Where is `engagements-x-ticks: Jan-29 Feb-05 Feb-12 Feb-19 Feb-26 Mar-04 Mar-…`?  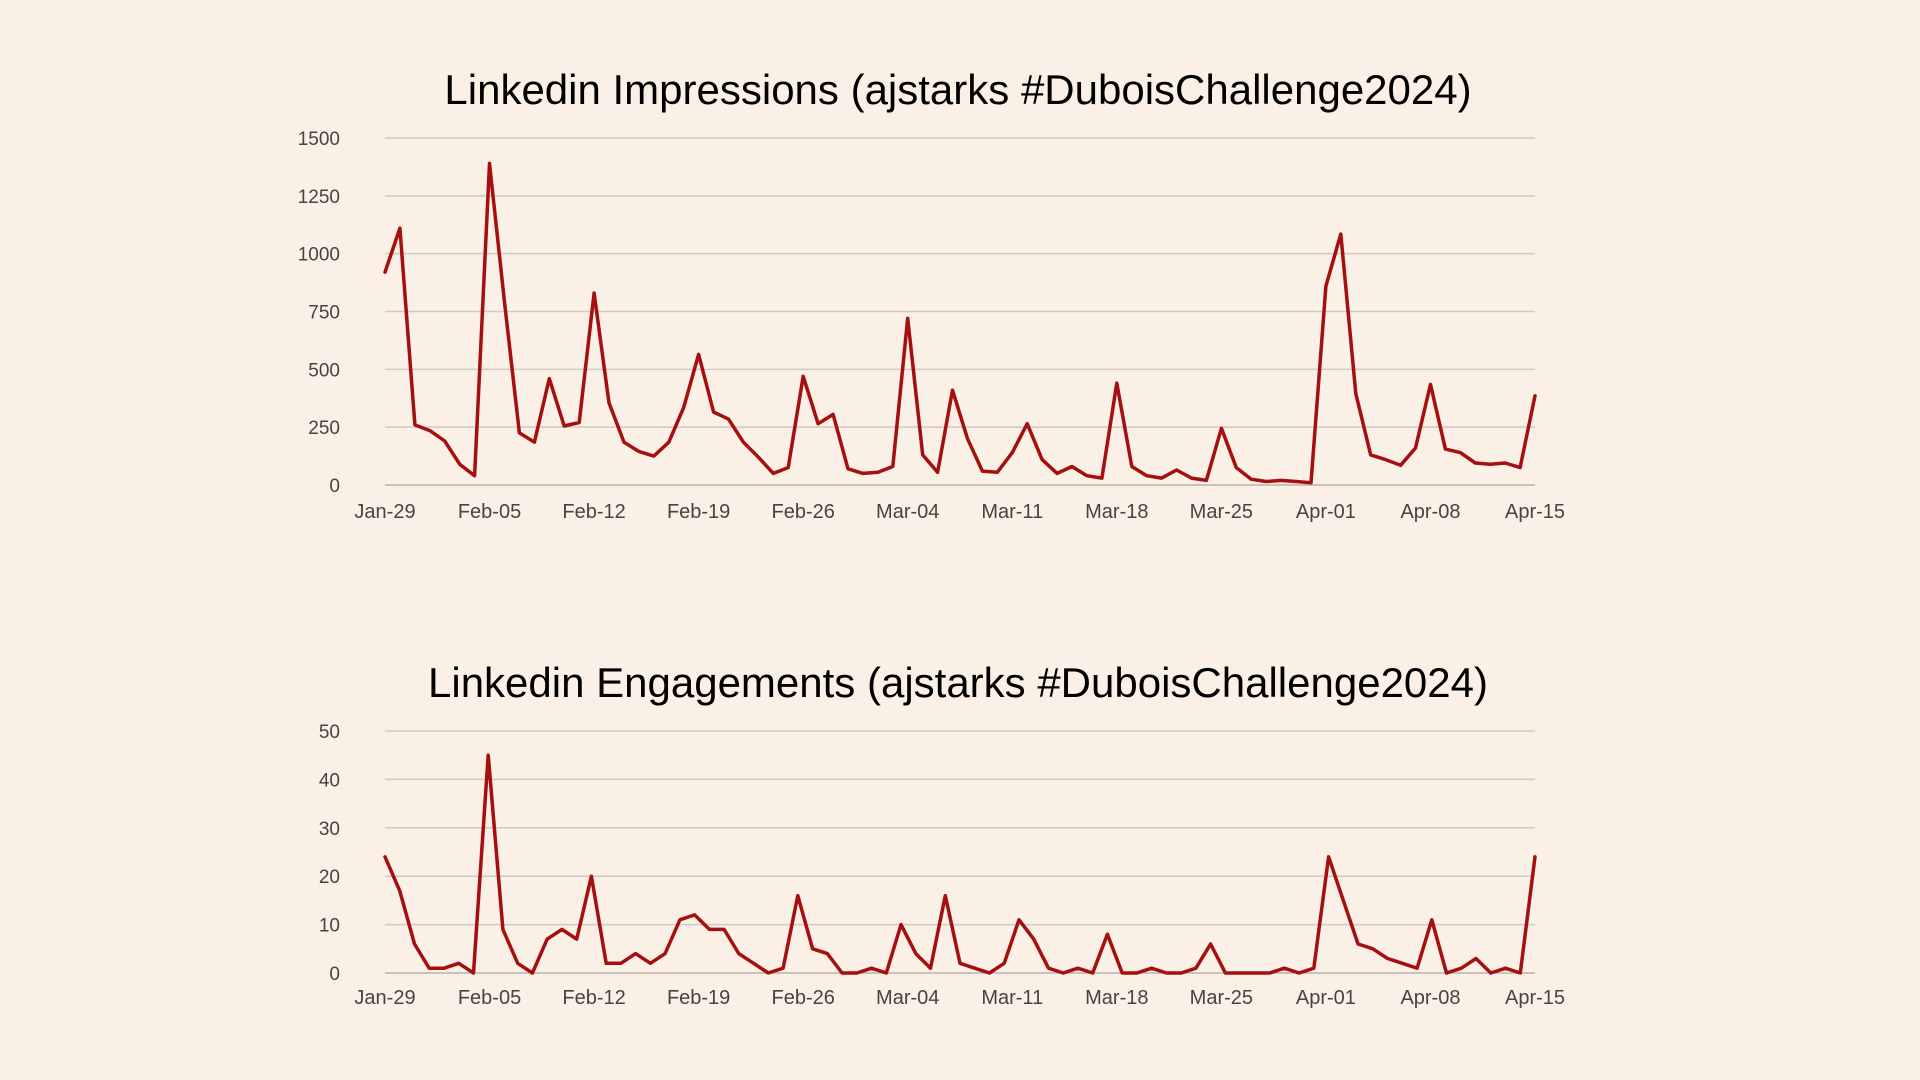
engagements-x-ticks: Jan-29 Feb-05 Feb-12 Feb-19 Feb-26 Mar-04 Mar-… is located at coordinates (959, 998).